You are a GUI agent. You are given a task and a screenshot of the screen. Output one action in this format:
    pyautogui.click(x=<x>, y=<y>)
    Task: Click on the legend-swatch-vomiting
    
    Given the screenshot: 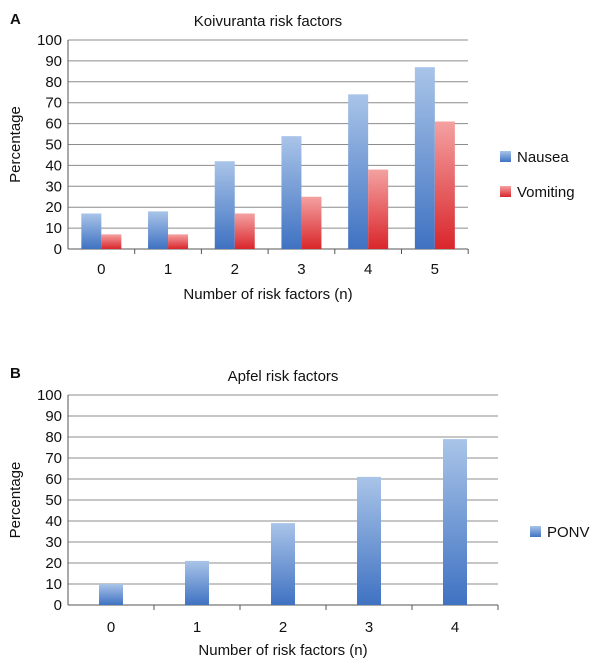 What is the action you would take?
    pyautogui.click(x=505, y=191)
    